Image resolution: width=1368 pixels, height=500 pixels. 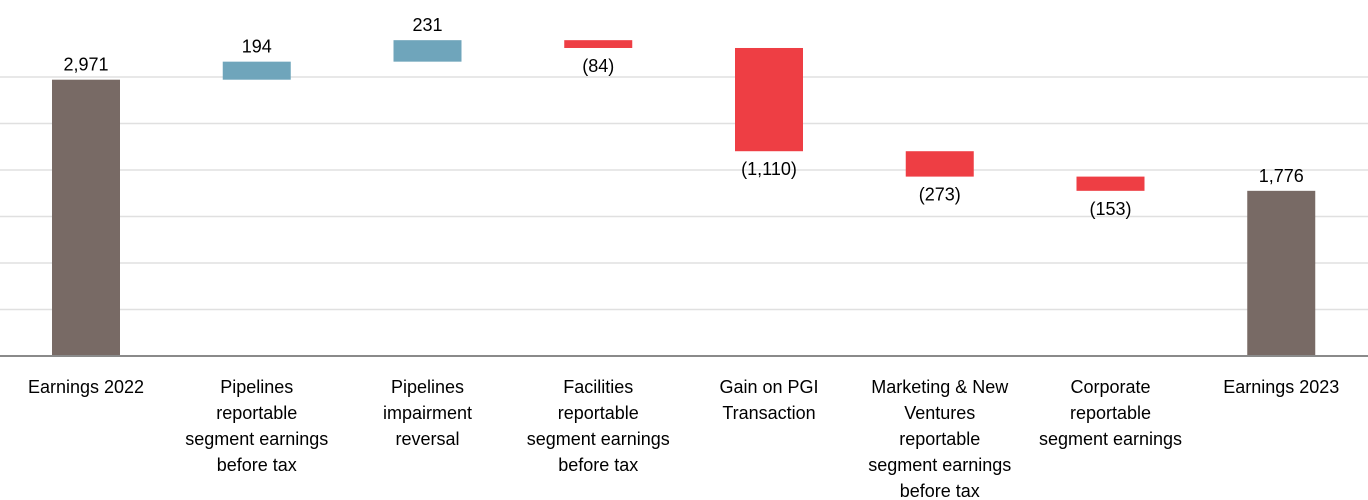 What do you see at coordinates (1281, 176) in the screenshot?
I see `value-label-7: 1,776` at bounding box center [1281, 176].